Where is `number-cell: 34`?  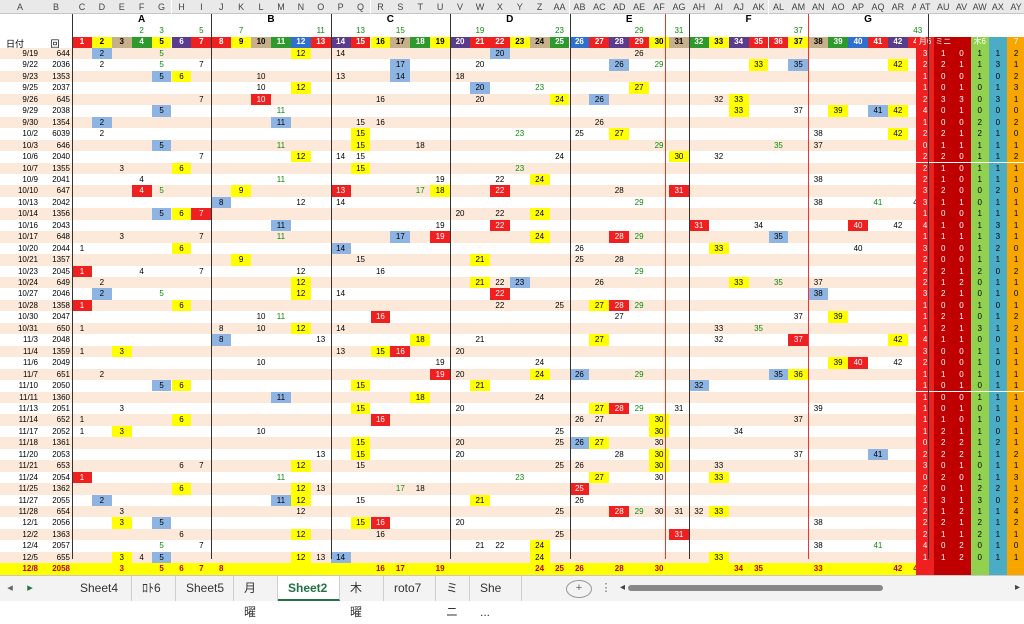 number-cell: 34 is located at coordinates (739, 431).